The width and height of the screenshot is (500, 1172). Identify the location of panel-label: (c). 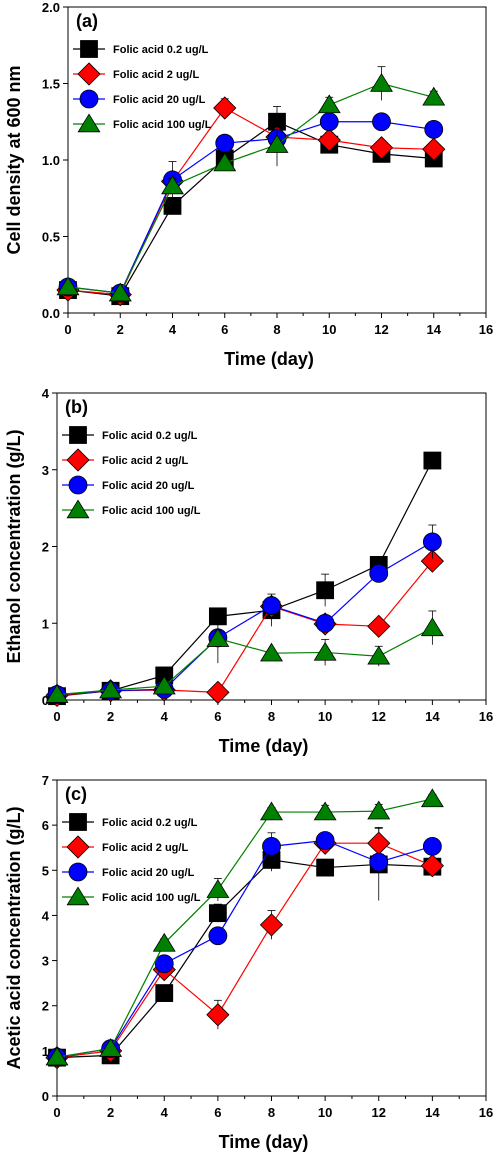
(76, 794).